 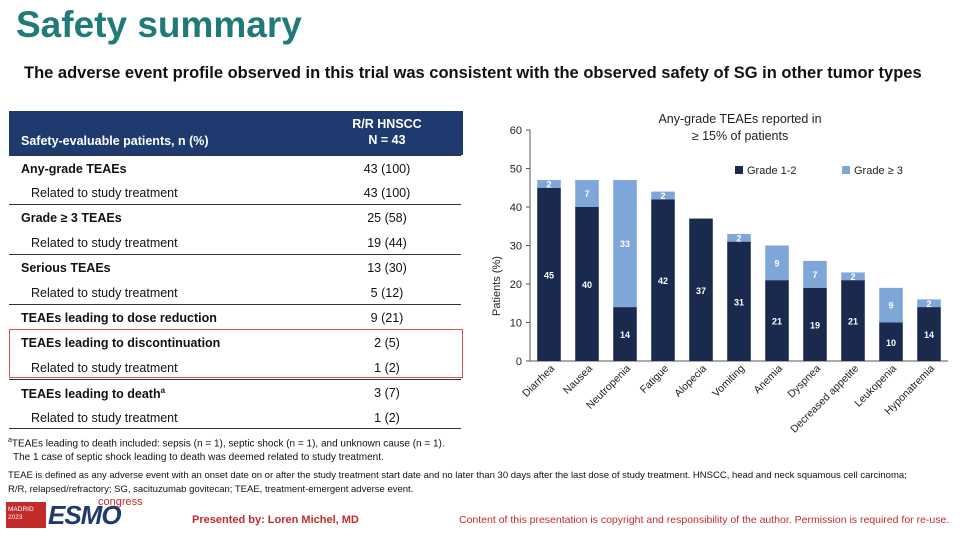 What do you see at coordinates (15, 517) in the screenshot?
I see `logo-year: 2023` at bounding box center [15, 517].